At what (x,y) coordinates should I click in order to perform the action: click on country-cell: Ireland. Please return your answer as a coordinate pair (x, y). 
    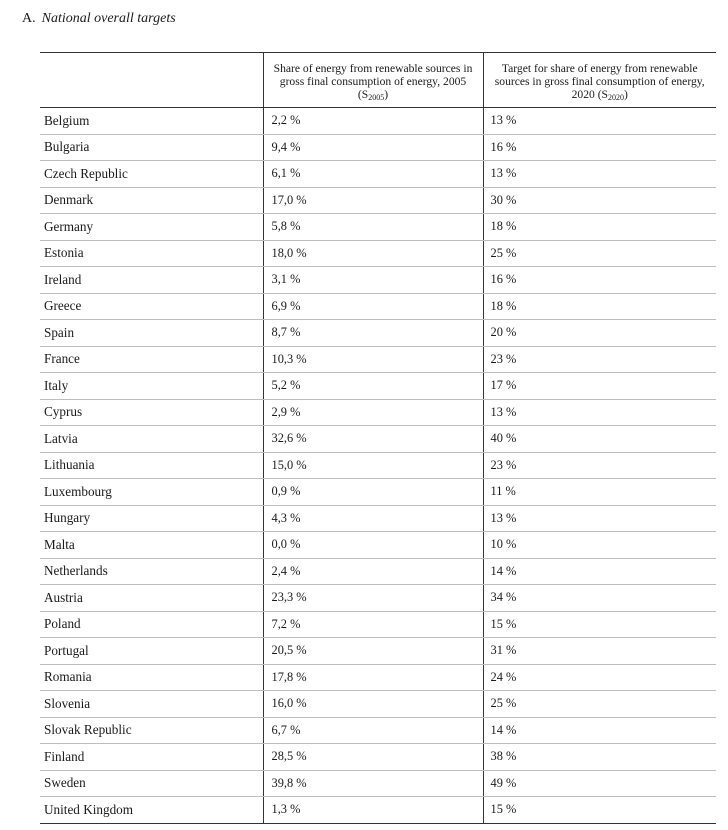
    Looking at the image, I should click on (151, 280).